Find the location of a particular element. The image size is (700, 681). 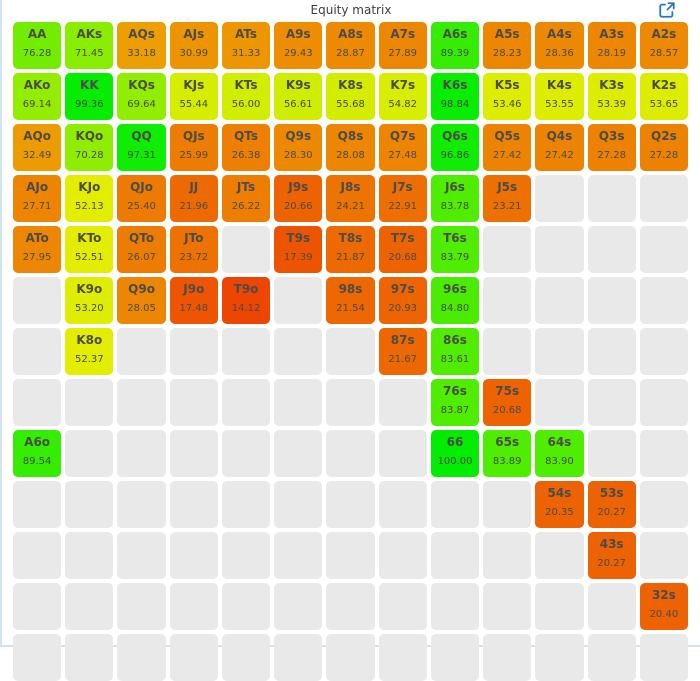

matrix-cell-A6o: A6o 89.54 is located at coordinates (37, 453).